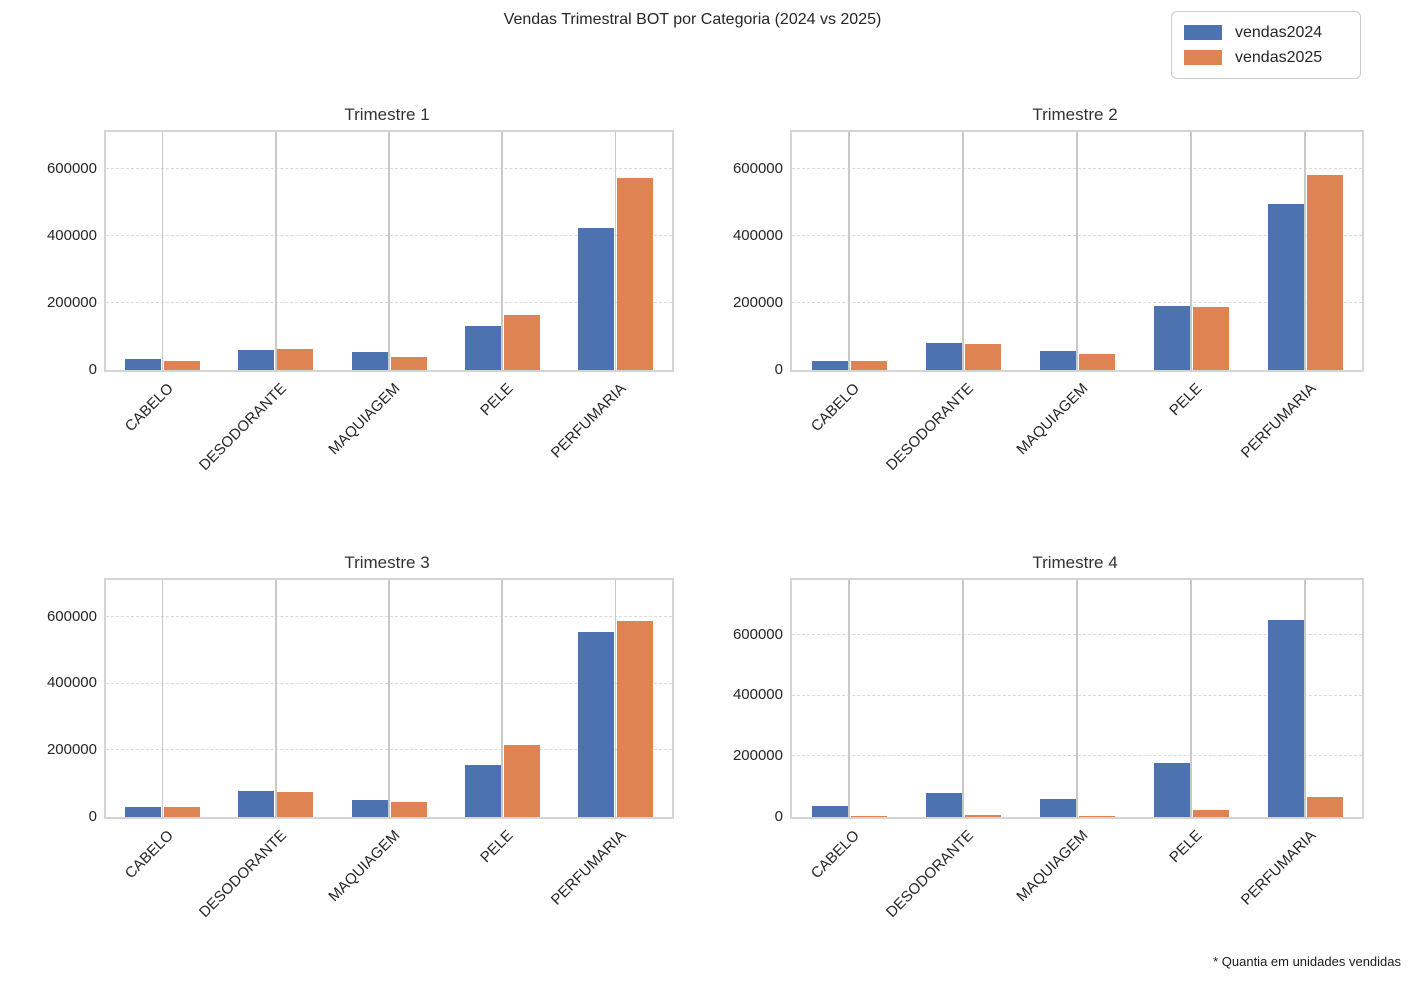 The image size is (1412, 988). Describe the element at coordinates (1075, 114) in the screenshot. I see `subplot-title-trimestre-2: Trimestre 2` at that location.